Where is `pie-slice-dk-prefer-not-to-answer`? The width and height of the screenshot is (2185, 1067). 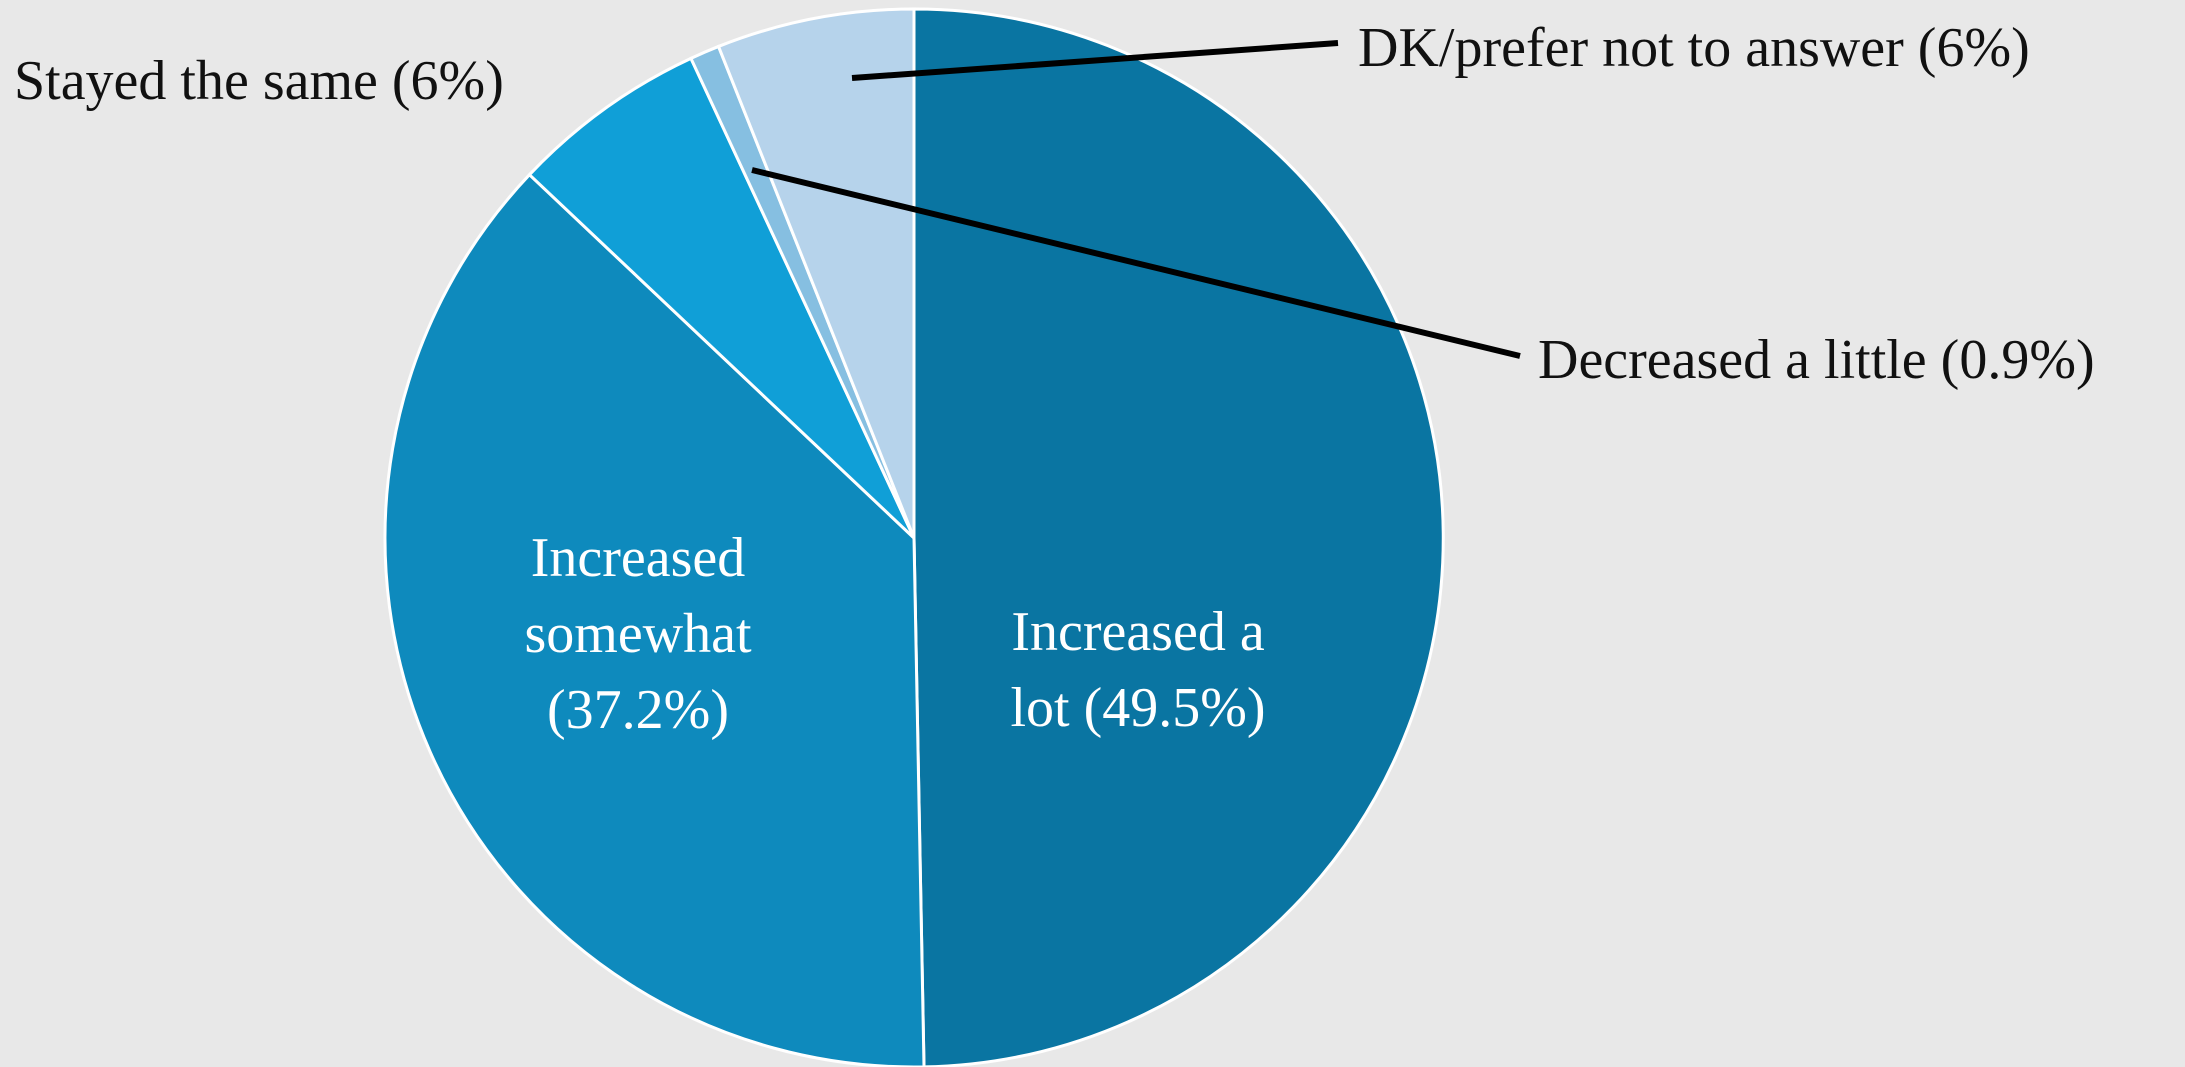
pie-slice-dk-prefer-not-to-answer is located at coordinates (816, 273).